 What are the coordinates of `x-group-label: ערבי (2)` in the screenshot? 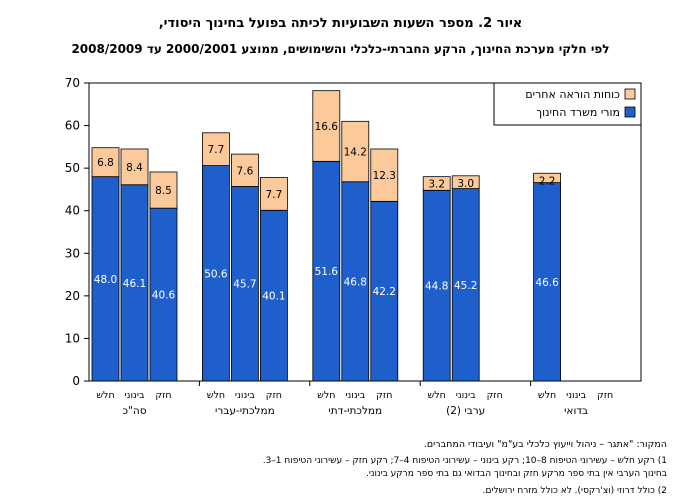 It's located at (465, 411).